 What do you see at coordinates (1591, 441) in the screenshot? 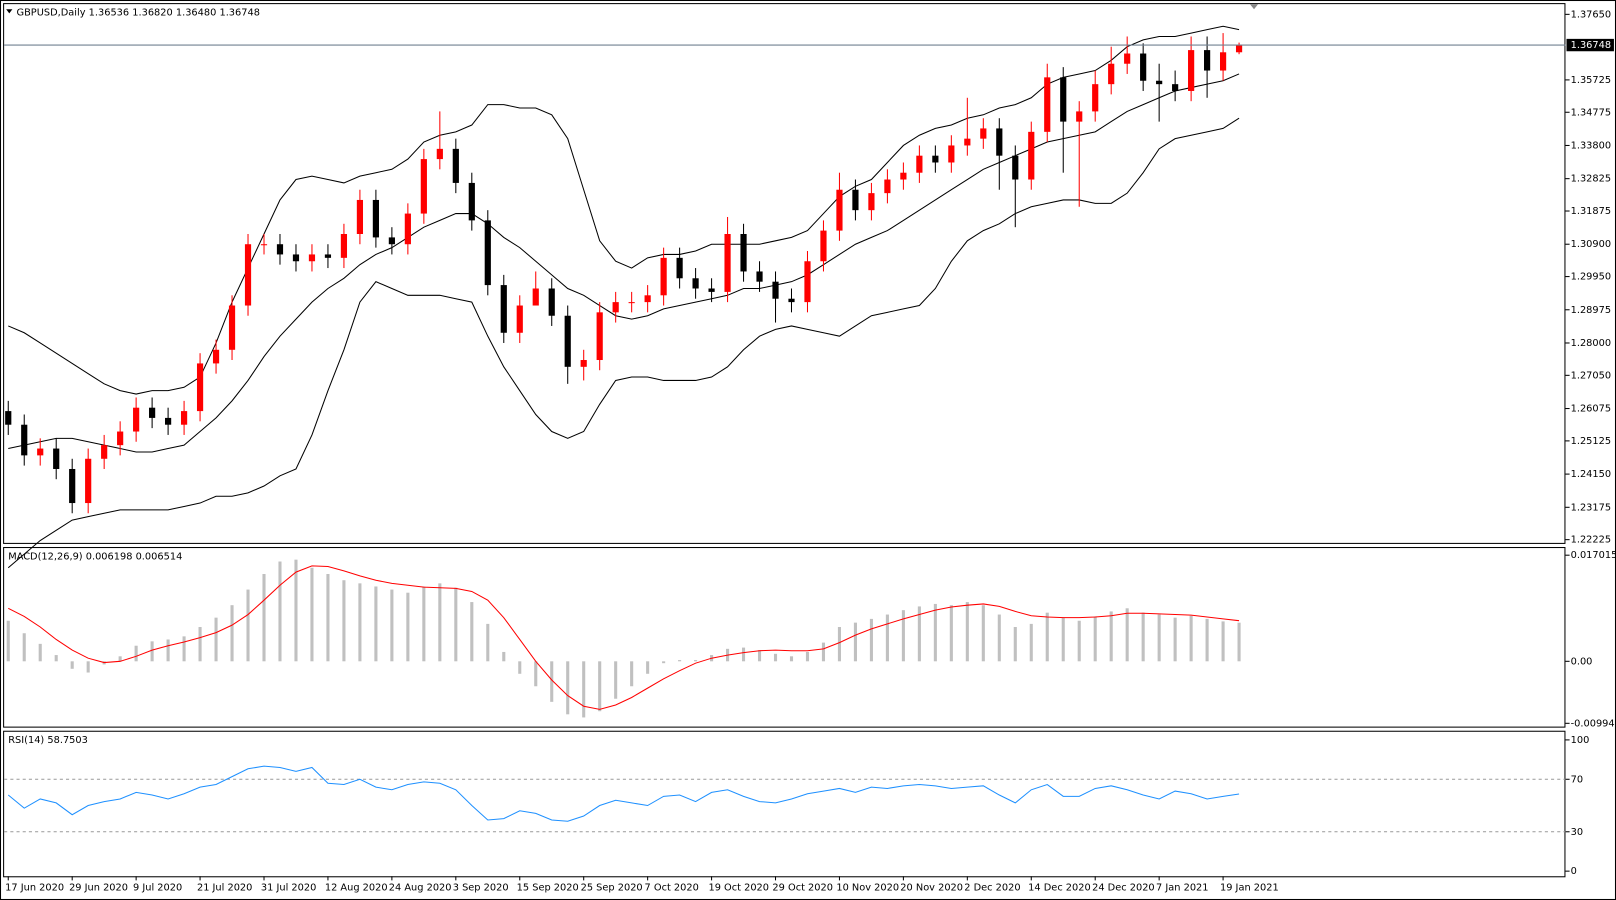
I see `y-tick-label: 1.25125` at bounding box center [1591, 441].